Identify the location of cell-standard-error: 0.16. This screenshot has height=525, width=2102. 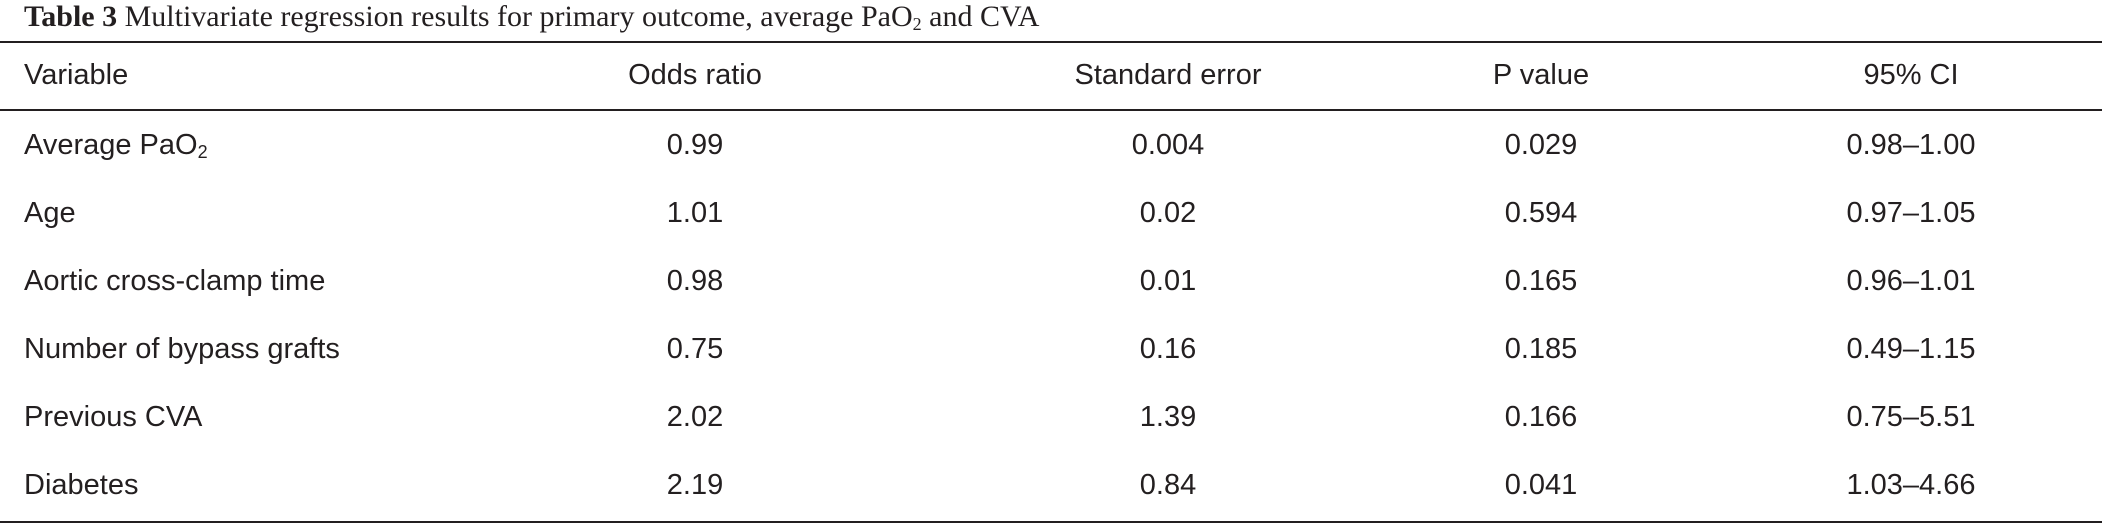
(1168, 349).